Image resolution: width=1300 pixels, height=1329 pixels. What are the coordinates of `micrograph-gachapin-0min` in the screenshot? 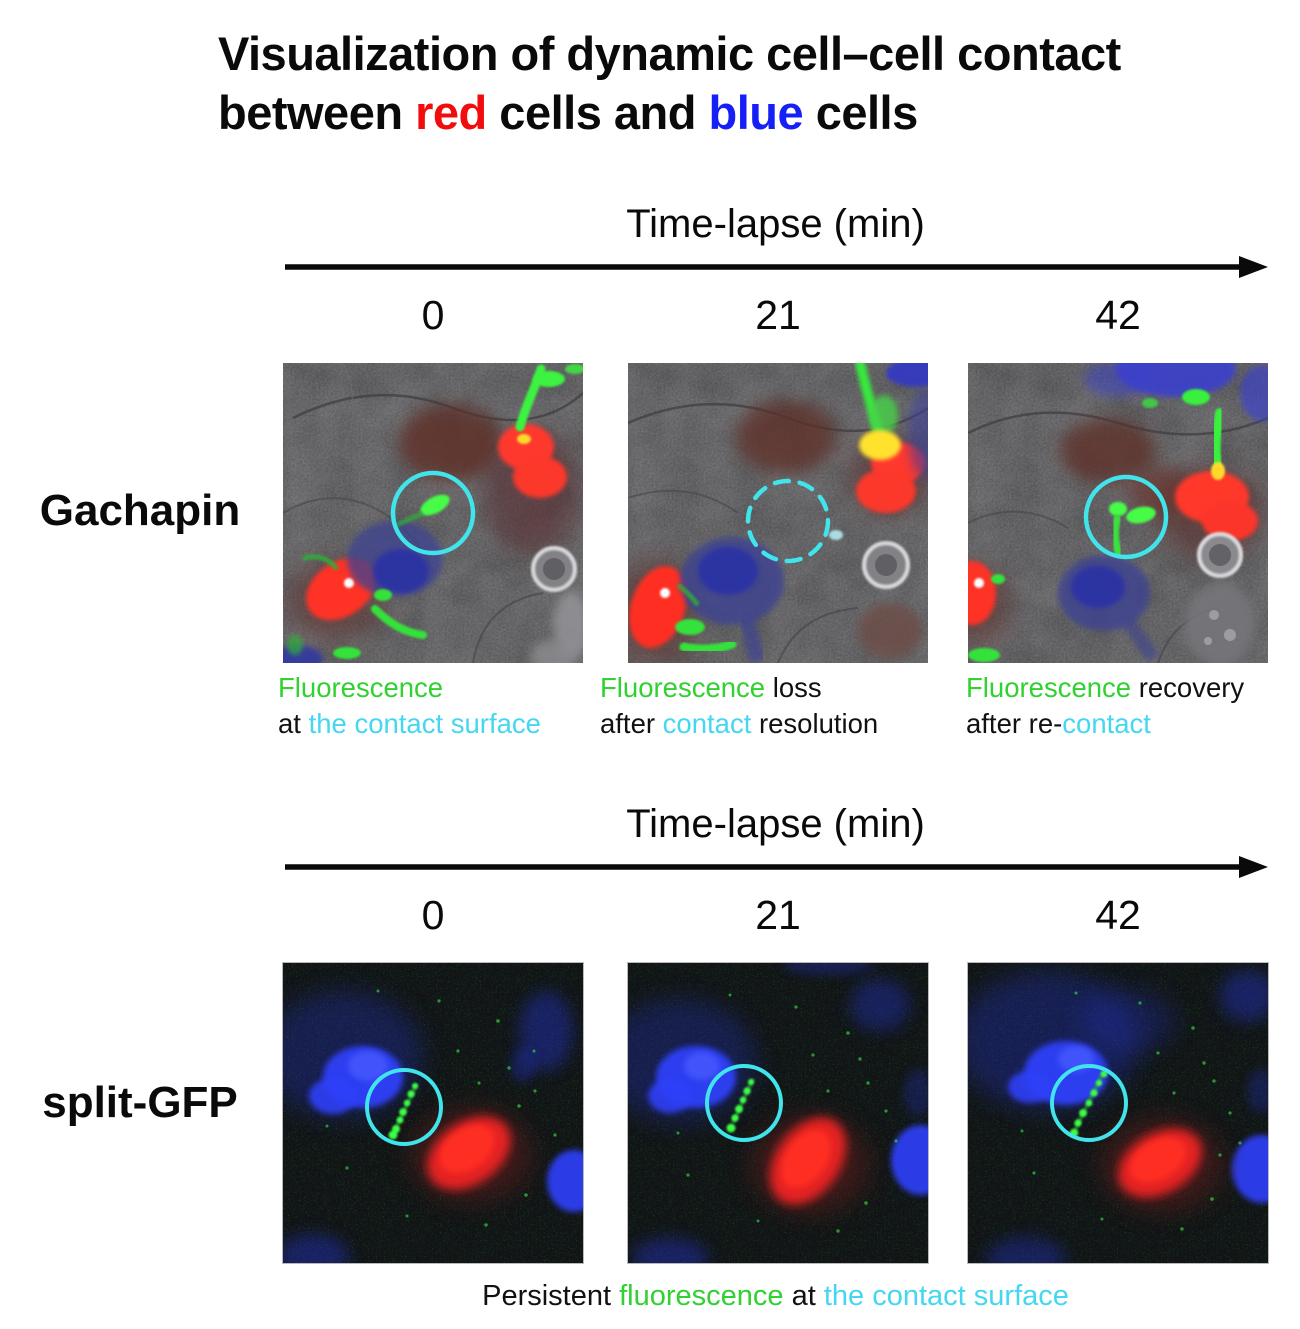 It's located at (433, 513).